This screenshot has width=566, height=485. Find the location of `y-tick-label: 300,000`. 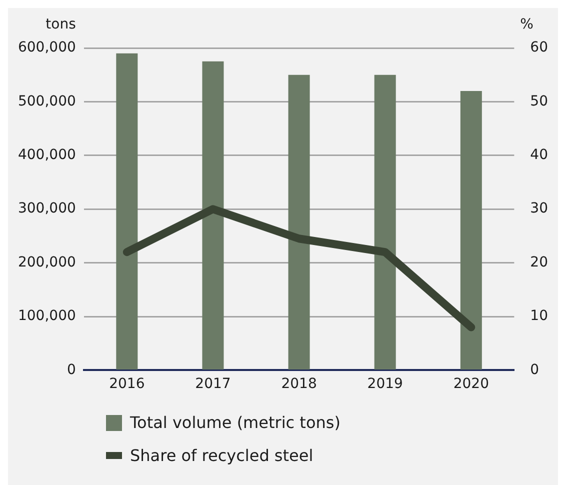

y-tick-label: 300,000 is located at coordinates (47, 208).